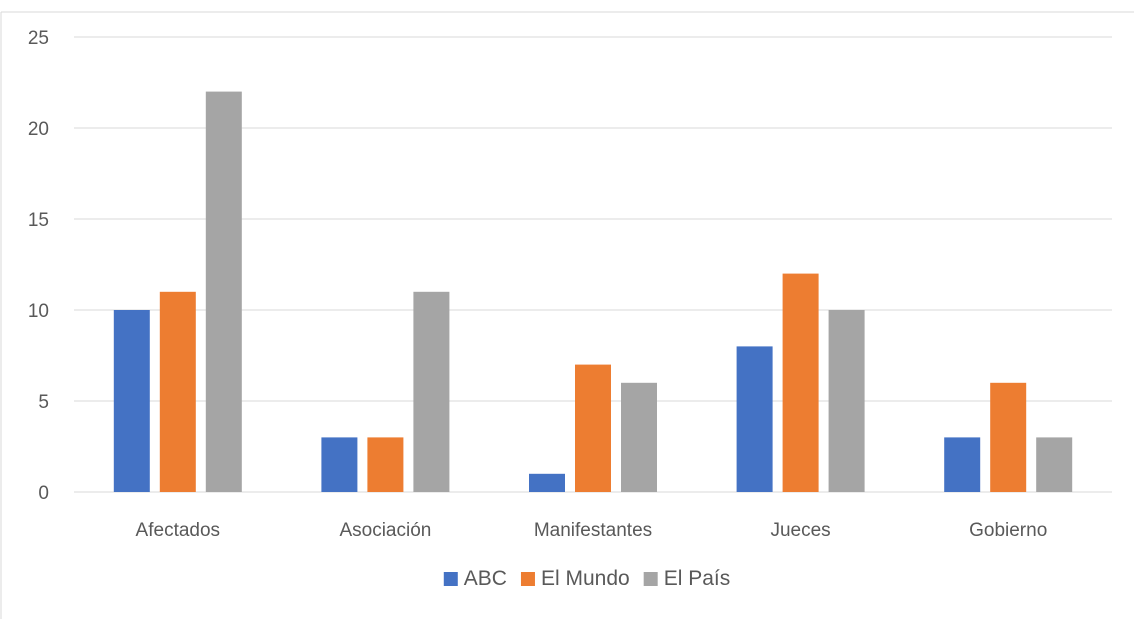 This screenshot has width=1134, height=619. I want to click on bar-el-país-3, so click(846, 401).